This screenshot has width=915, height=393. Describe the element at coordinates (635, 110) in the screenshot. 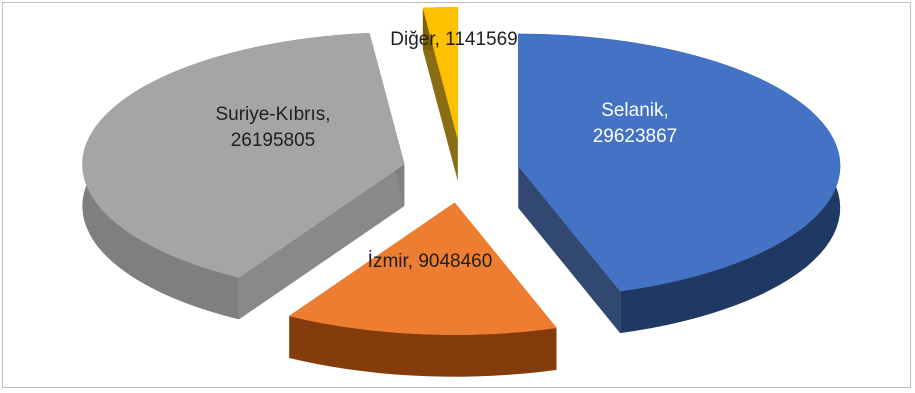

I see `slice-label-selanik-line1: Selanik,` at that location.